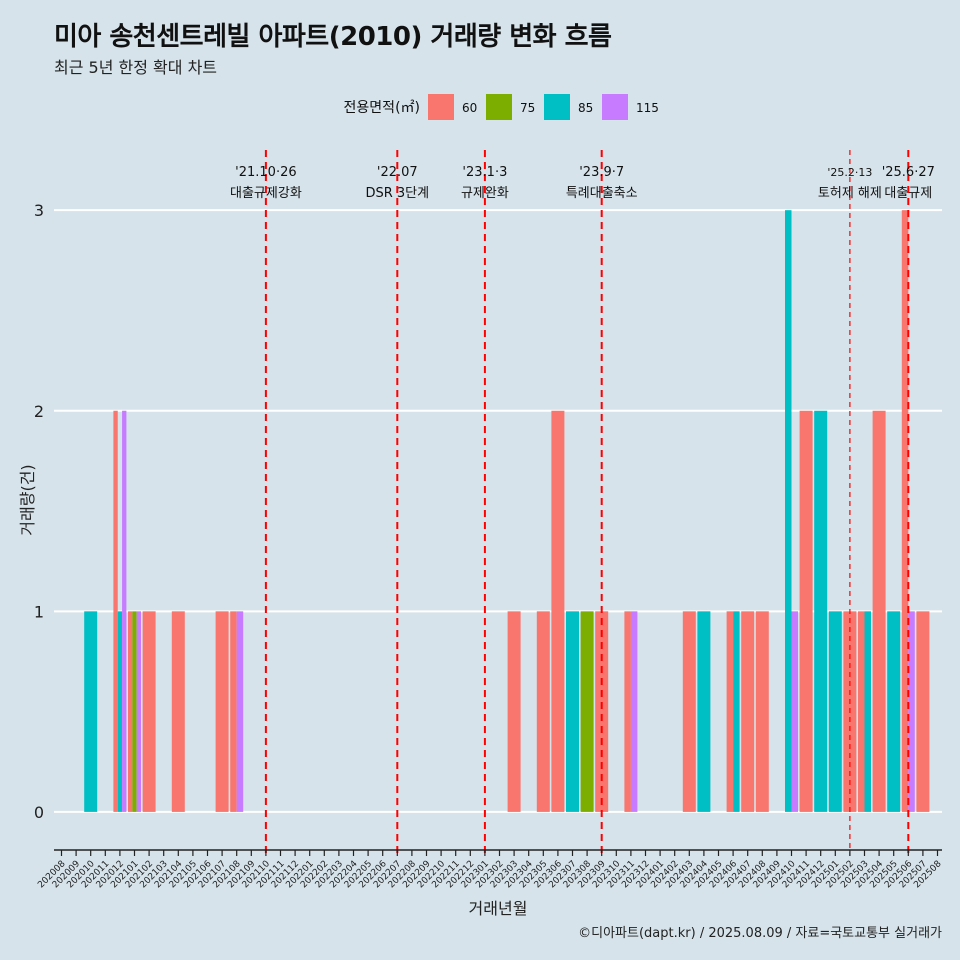 Image resolution: width=960 pixels, height=960 pixels. I want to click on y-tick-label: 0, so click(39, 812).